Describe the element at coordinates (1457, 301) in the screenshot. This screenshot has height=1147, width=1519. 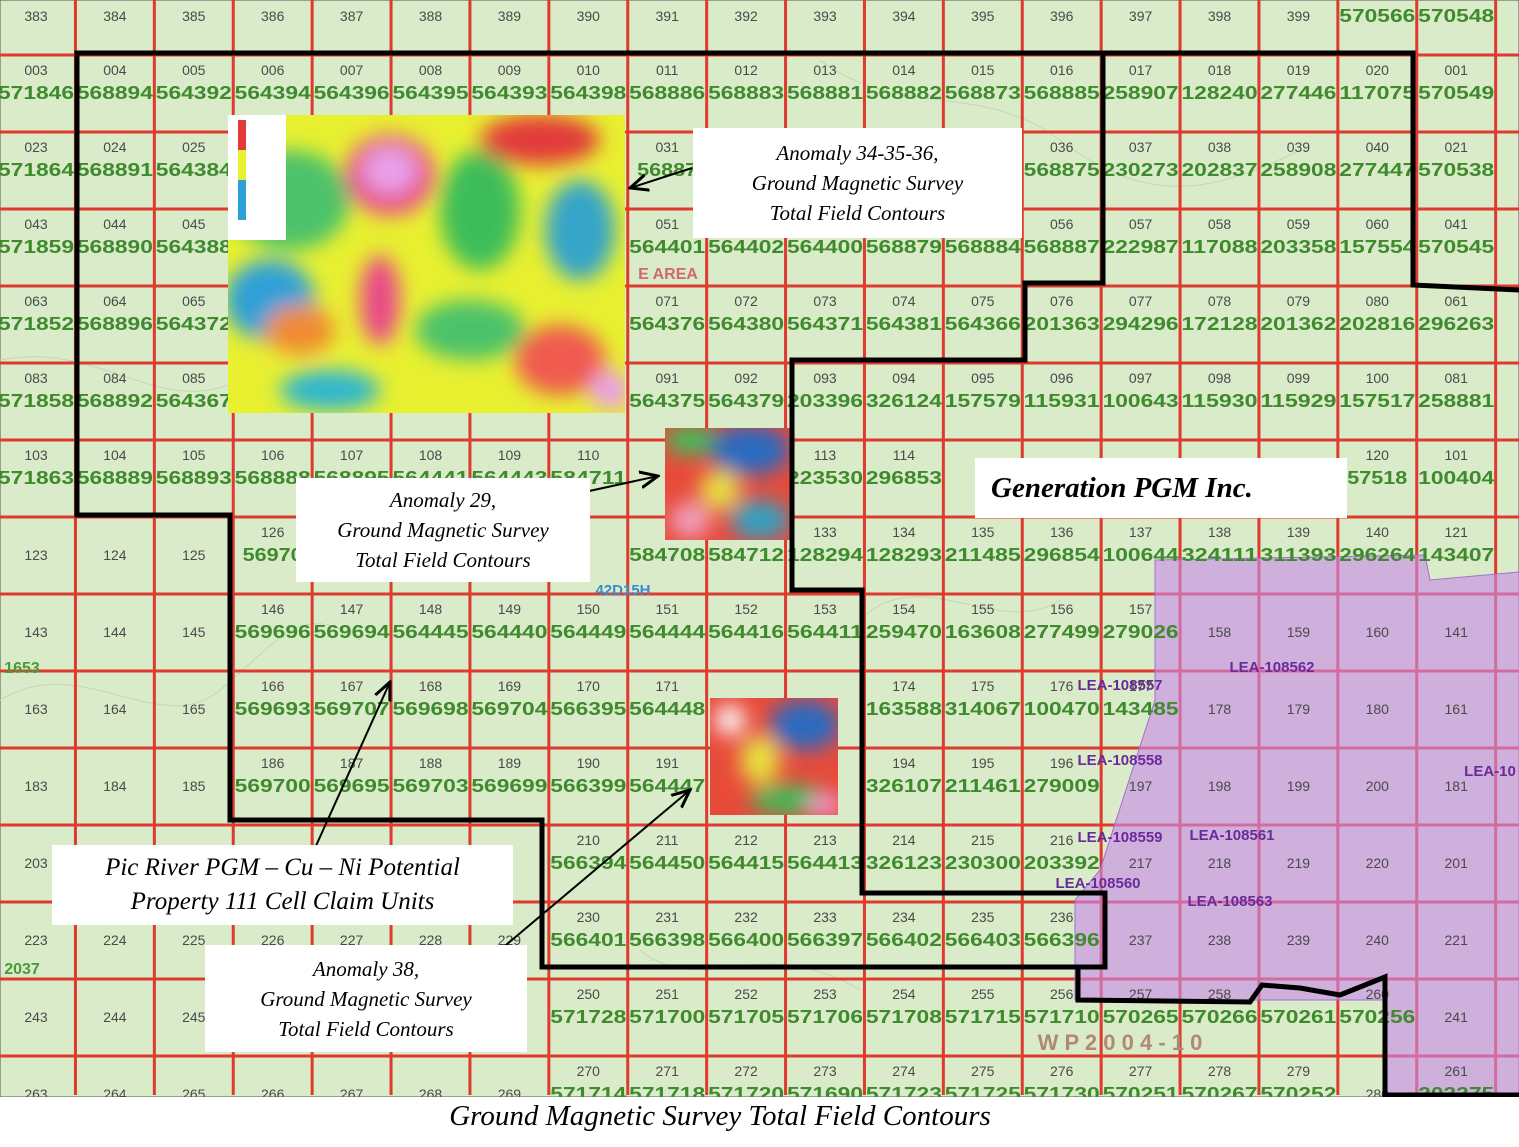
I see `cell-number: 061` at that location.